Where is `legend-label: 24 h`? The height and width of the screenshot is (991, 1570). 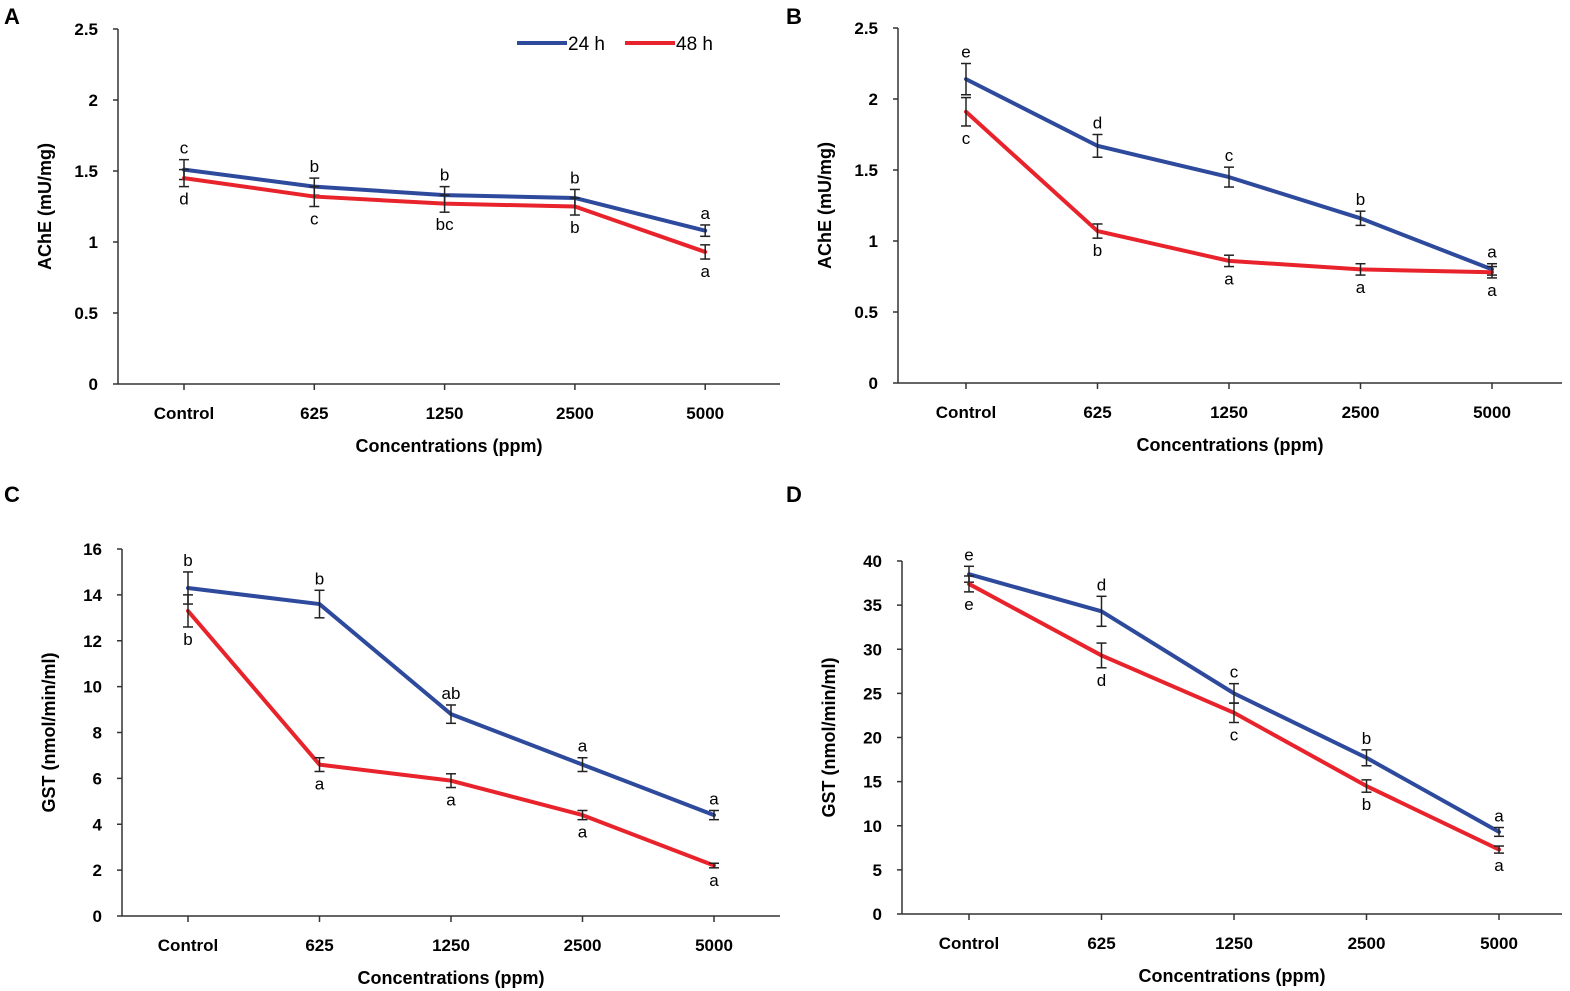
legend-label: 24 h is located at coordinates (586, 44).